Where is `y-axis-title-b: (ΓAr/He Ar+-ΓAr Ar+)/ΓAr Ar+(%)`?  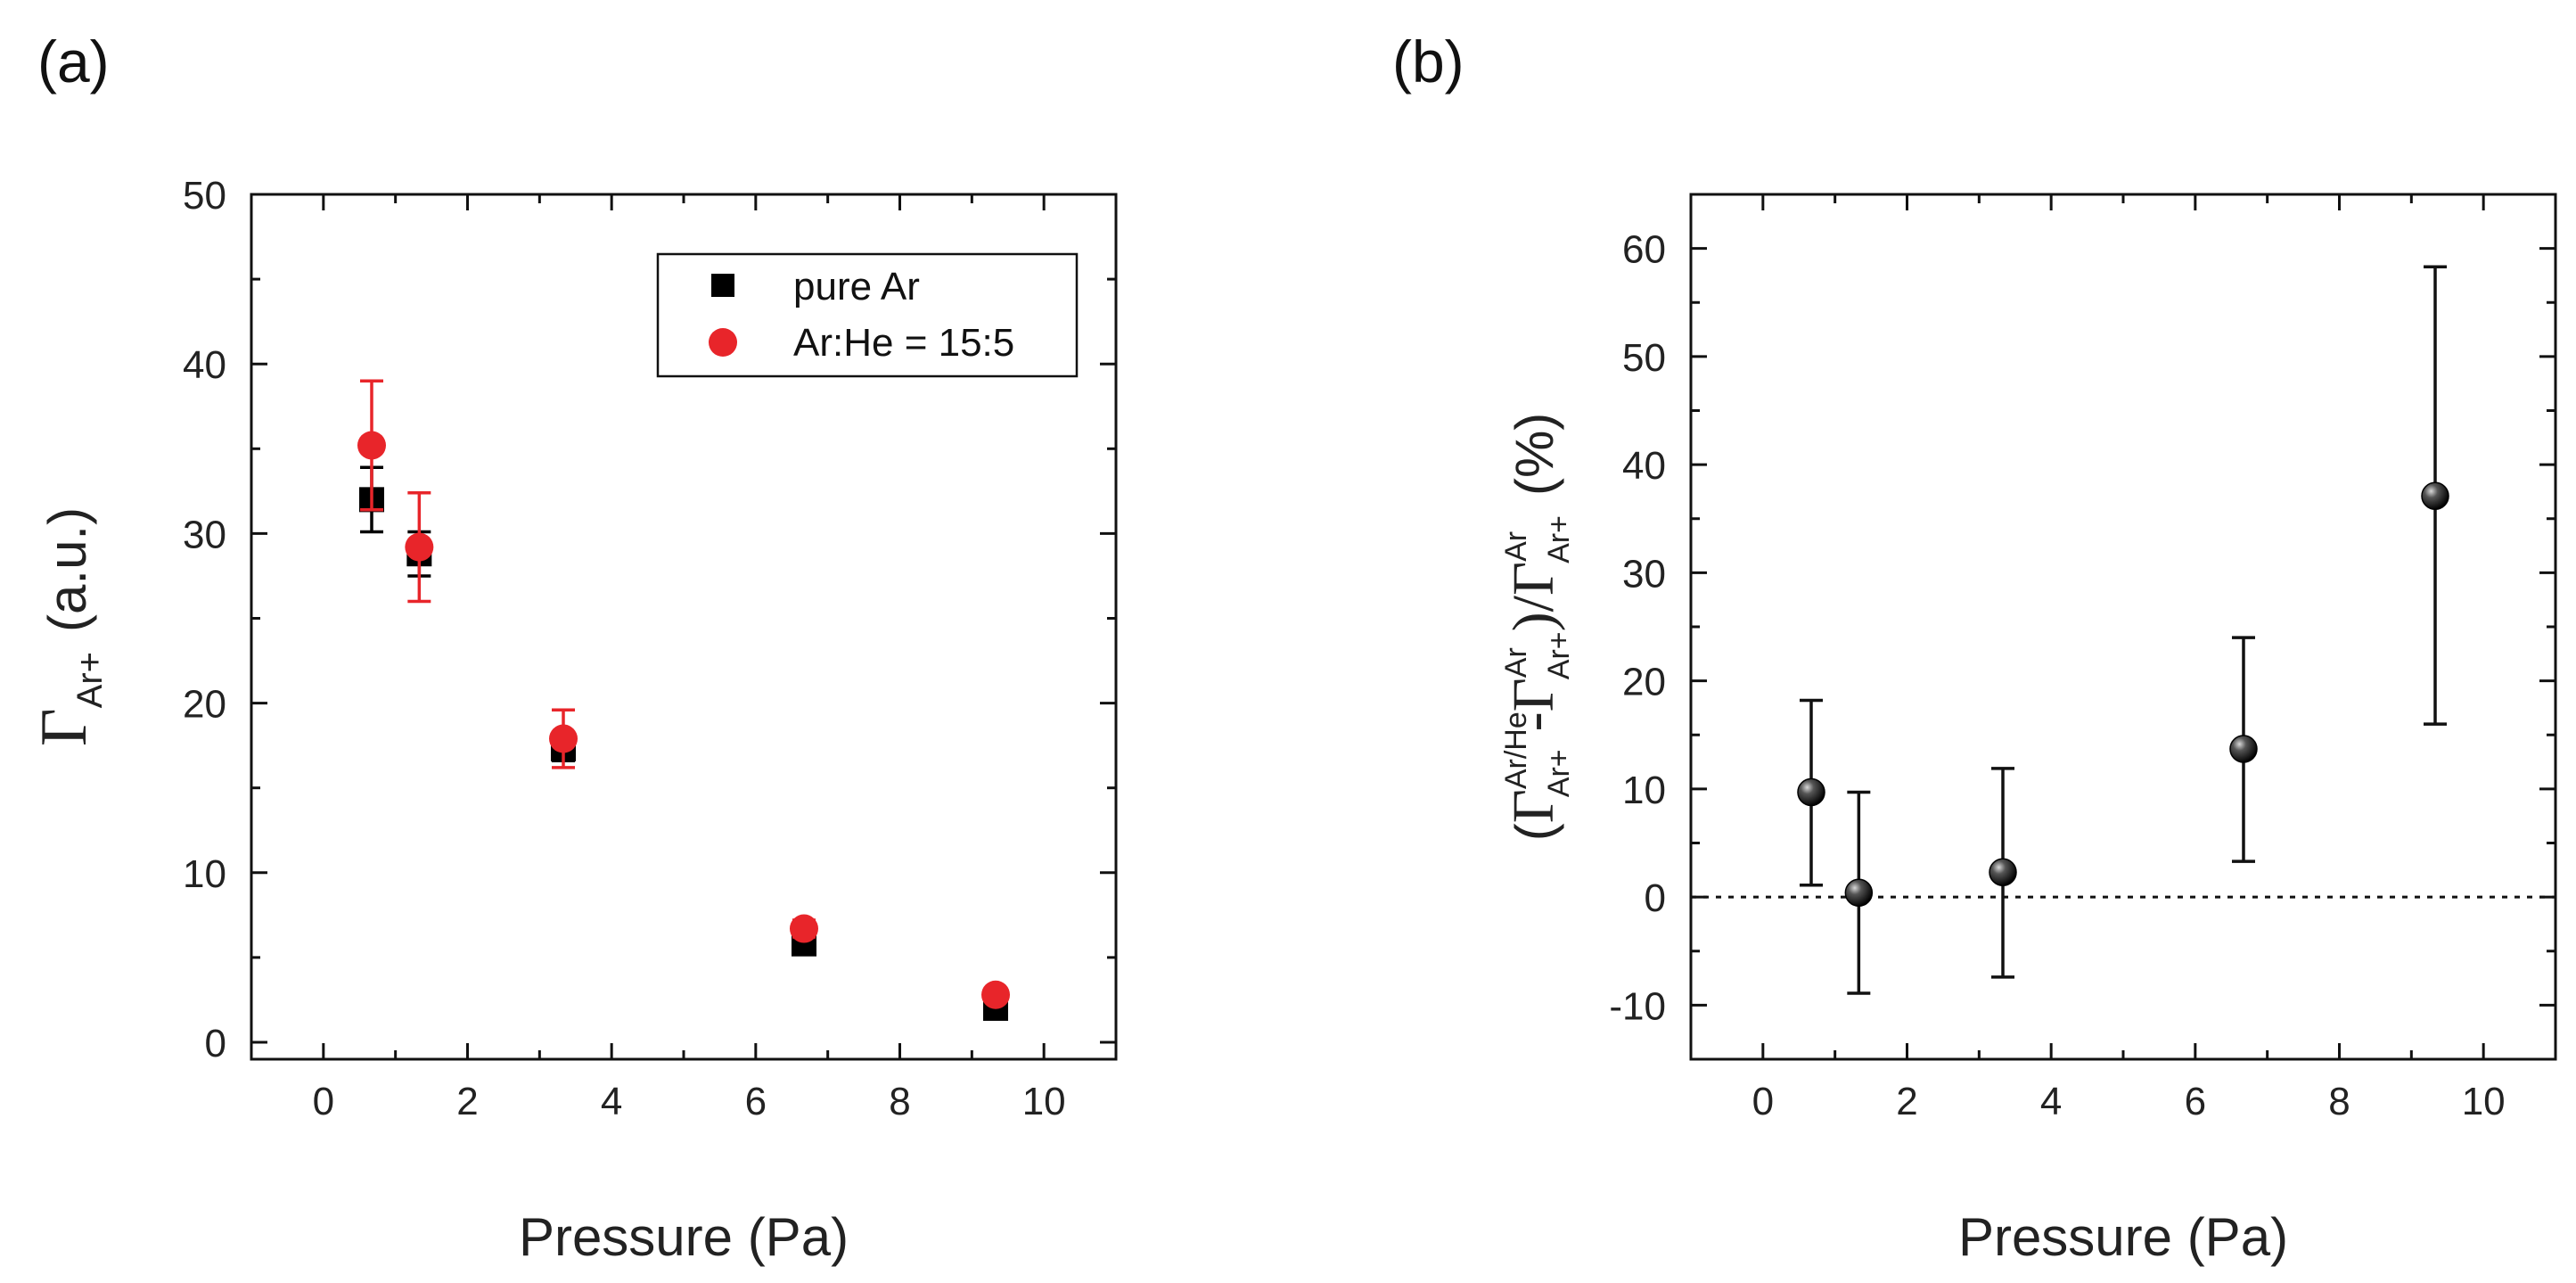
y-axis-title-b: (ΓAr/He Ar+-ΓAr Ar+)/ΓAr Ar+(%) is located at coordinates (1538, 627).